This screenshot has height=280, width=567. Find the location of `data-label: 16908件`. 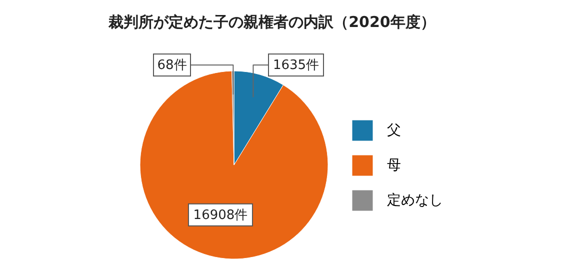

data-label: 16908件 is located at coordinates (220, 215).